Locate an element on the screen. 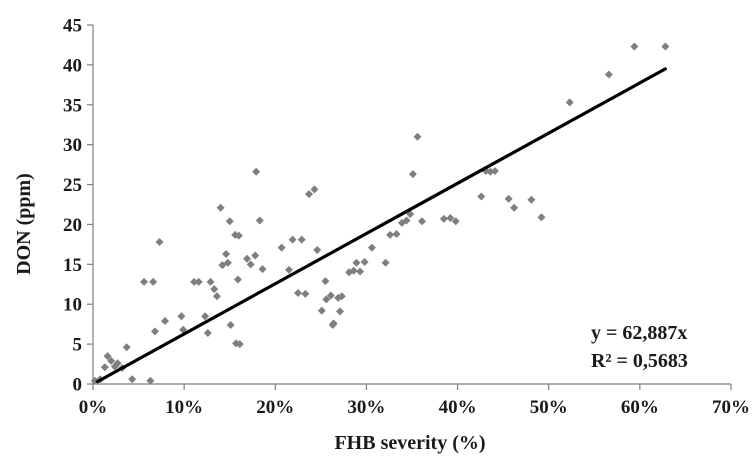  y-axis-title: DON (ppm) is located at coordinates (24, 224).